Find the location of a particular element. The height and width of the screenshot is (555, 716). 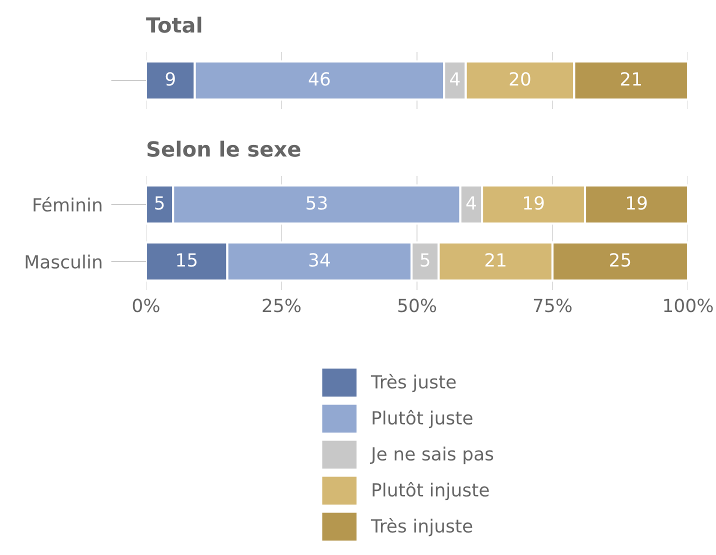

data-label: 15 is located at coordinates (187, 260).